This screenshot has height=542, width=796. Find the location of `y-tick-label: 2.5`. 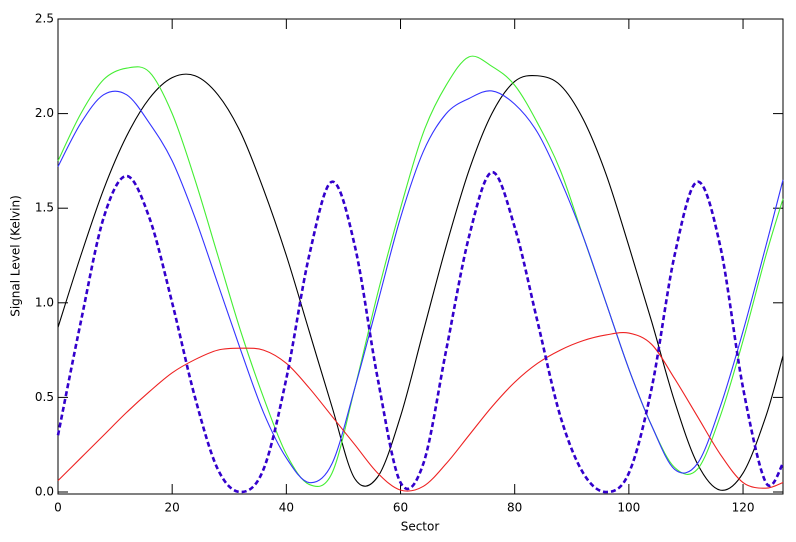

y-tick-label: 2.5 is located at coordinates (44, 19).